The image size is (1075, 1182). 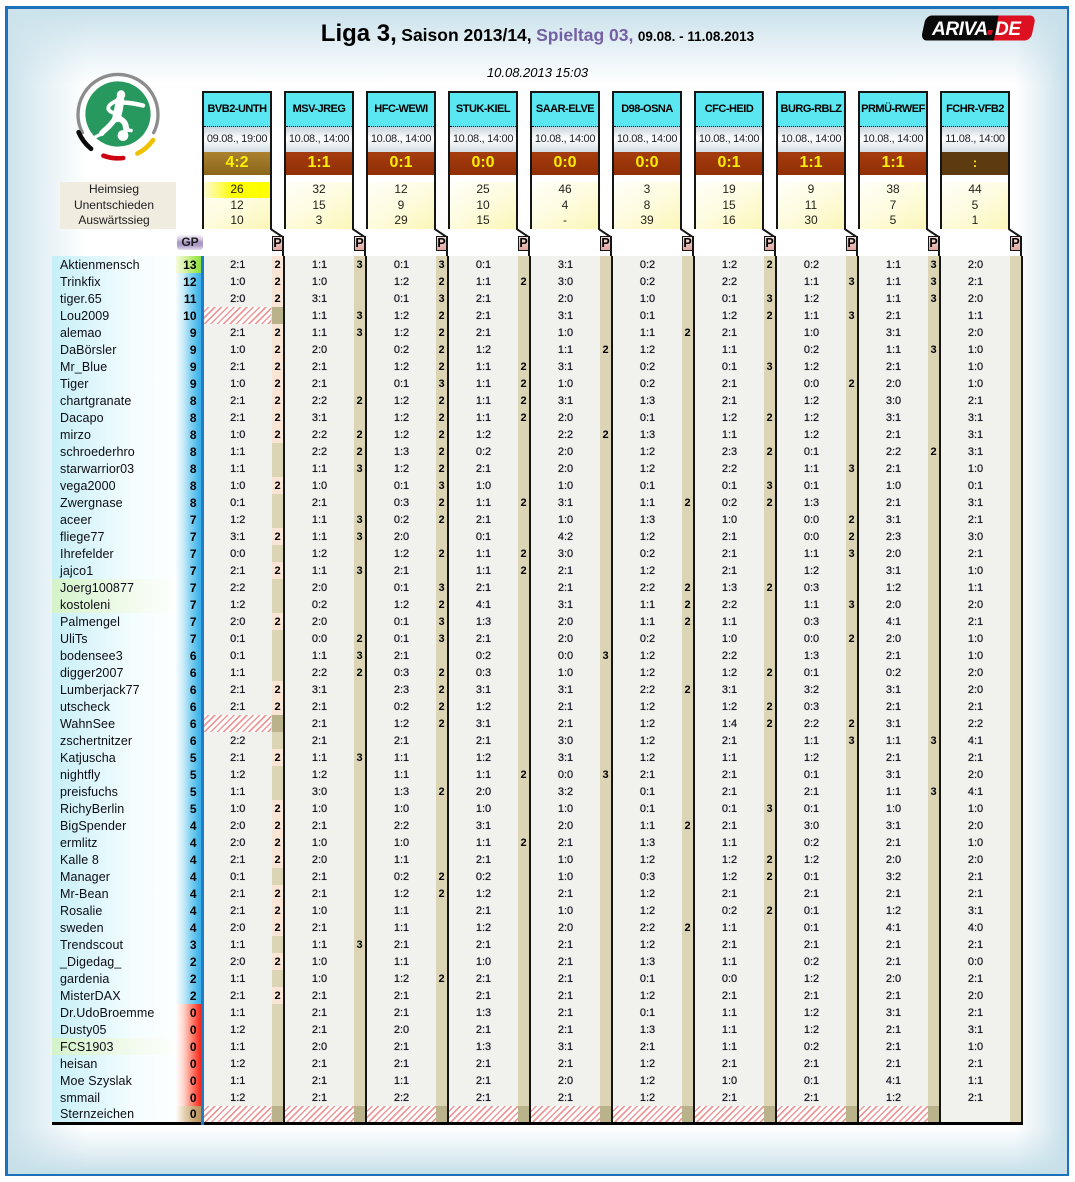 What do you see at coordinates (959, 29) in the screenshot?
I see `svg-text: ARIVA` at bounding box center [959, 29].